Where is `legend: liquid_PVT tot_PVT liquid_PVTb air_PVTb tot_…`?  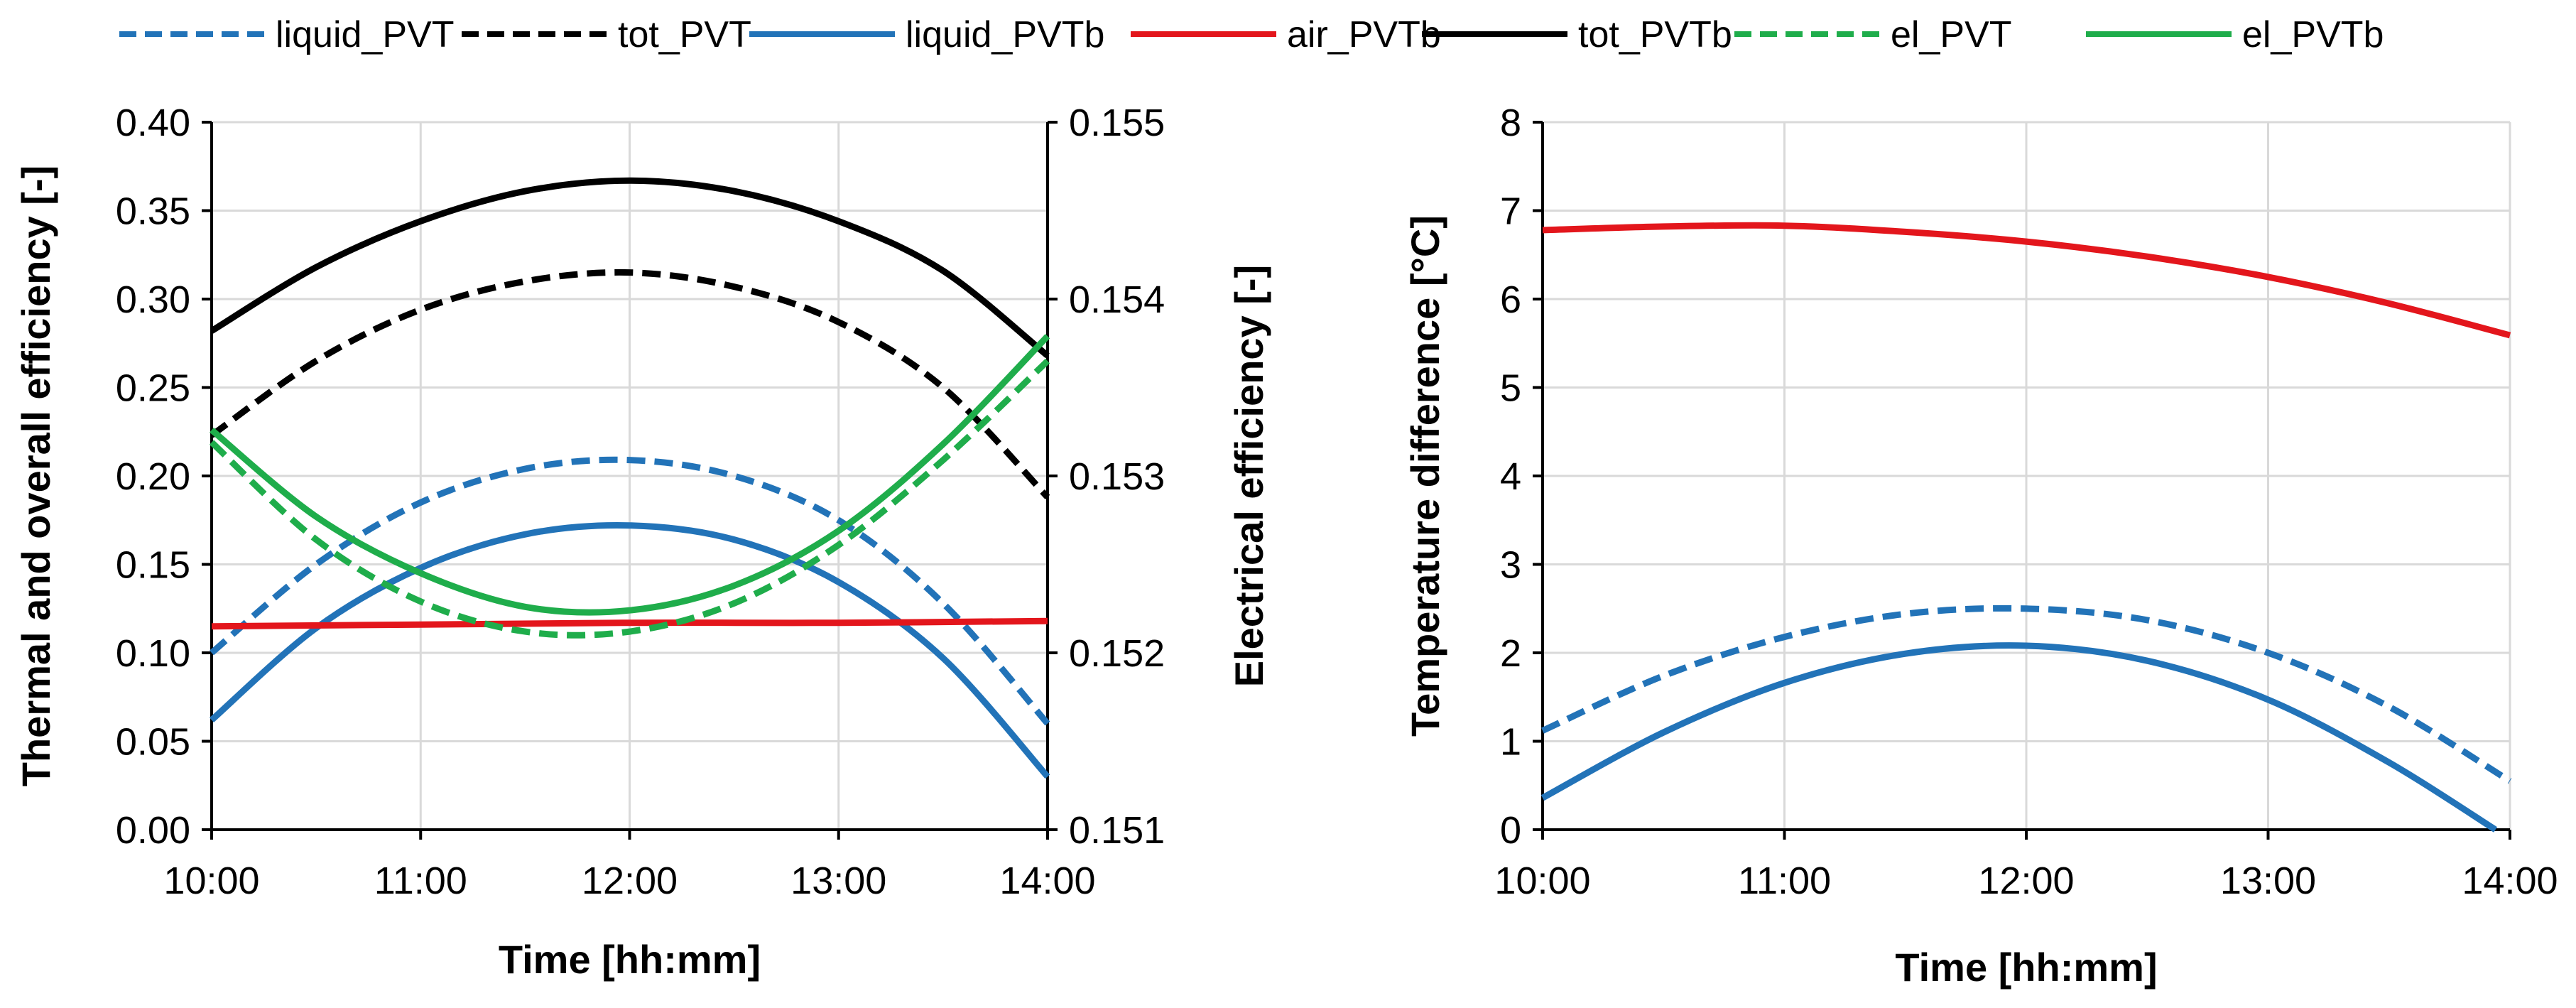 legend: liquid_PVT tot_PVT liquid_PVTb air_PVTb tot_… is located at coordinates (1252, 35).